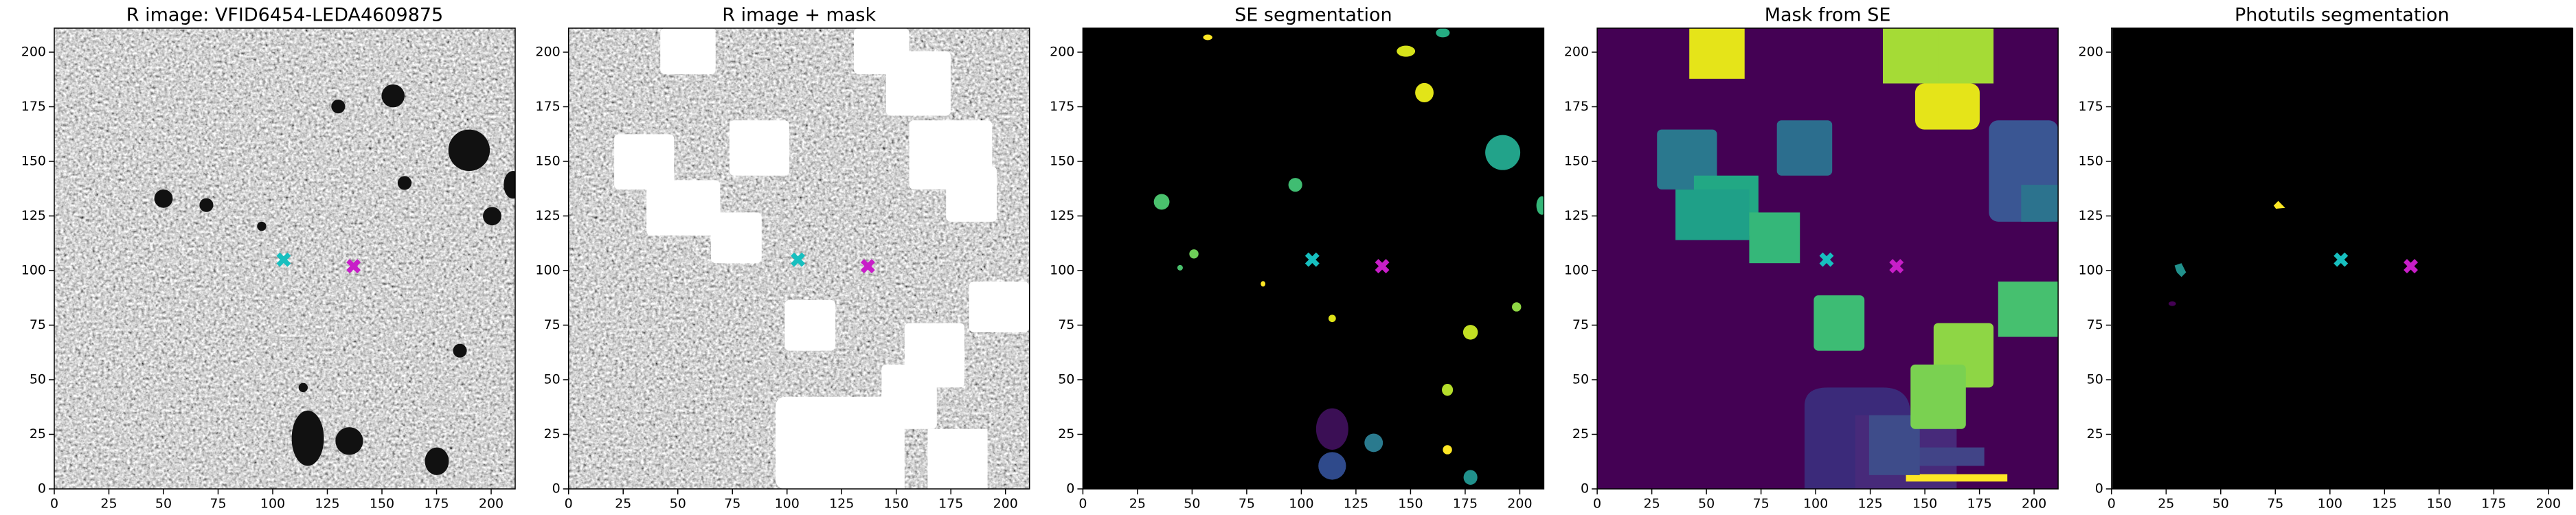 The height and width of the screenshot is (515, 2576). What do you see at coordinates (1828, 16) in the screenshot?
I see `panel-title: Mask from SE` at bounding box center [1828, 16].